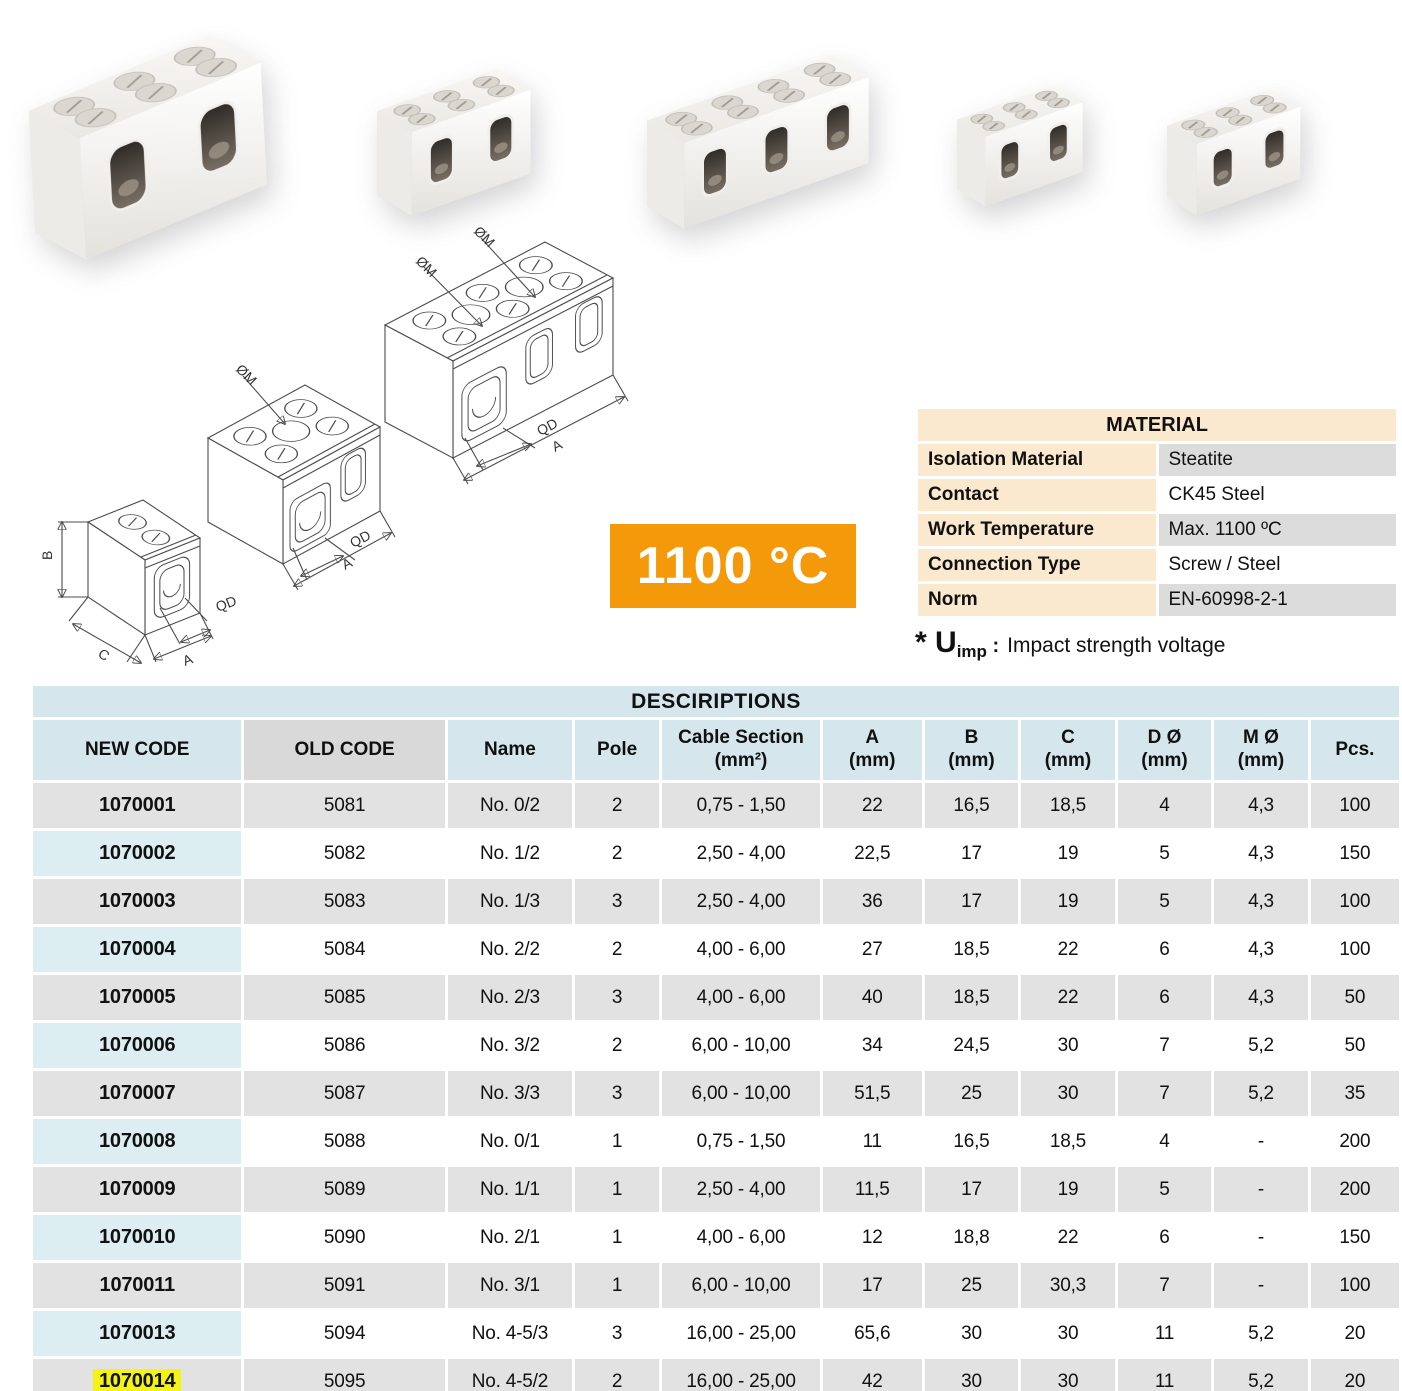 This screenshot has width=1402, height=1391. What do you see at coordinates (1277, 495) in the screenshot?
I see `material-value: CK45 Steel` at bounding box center [1277, 495].